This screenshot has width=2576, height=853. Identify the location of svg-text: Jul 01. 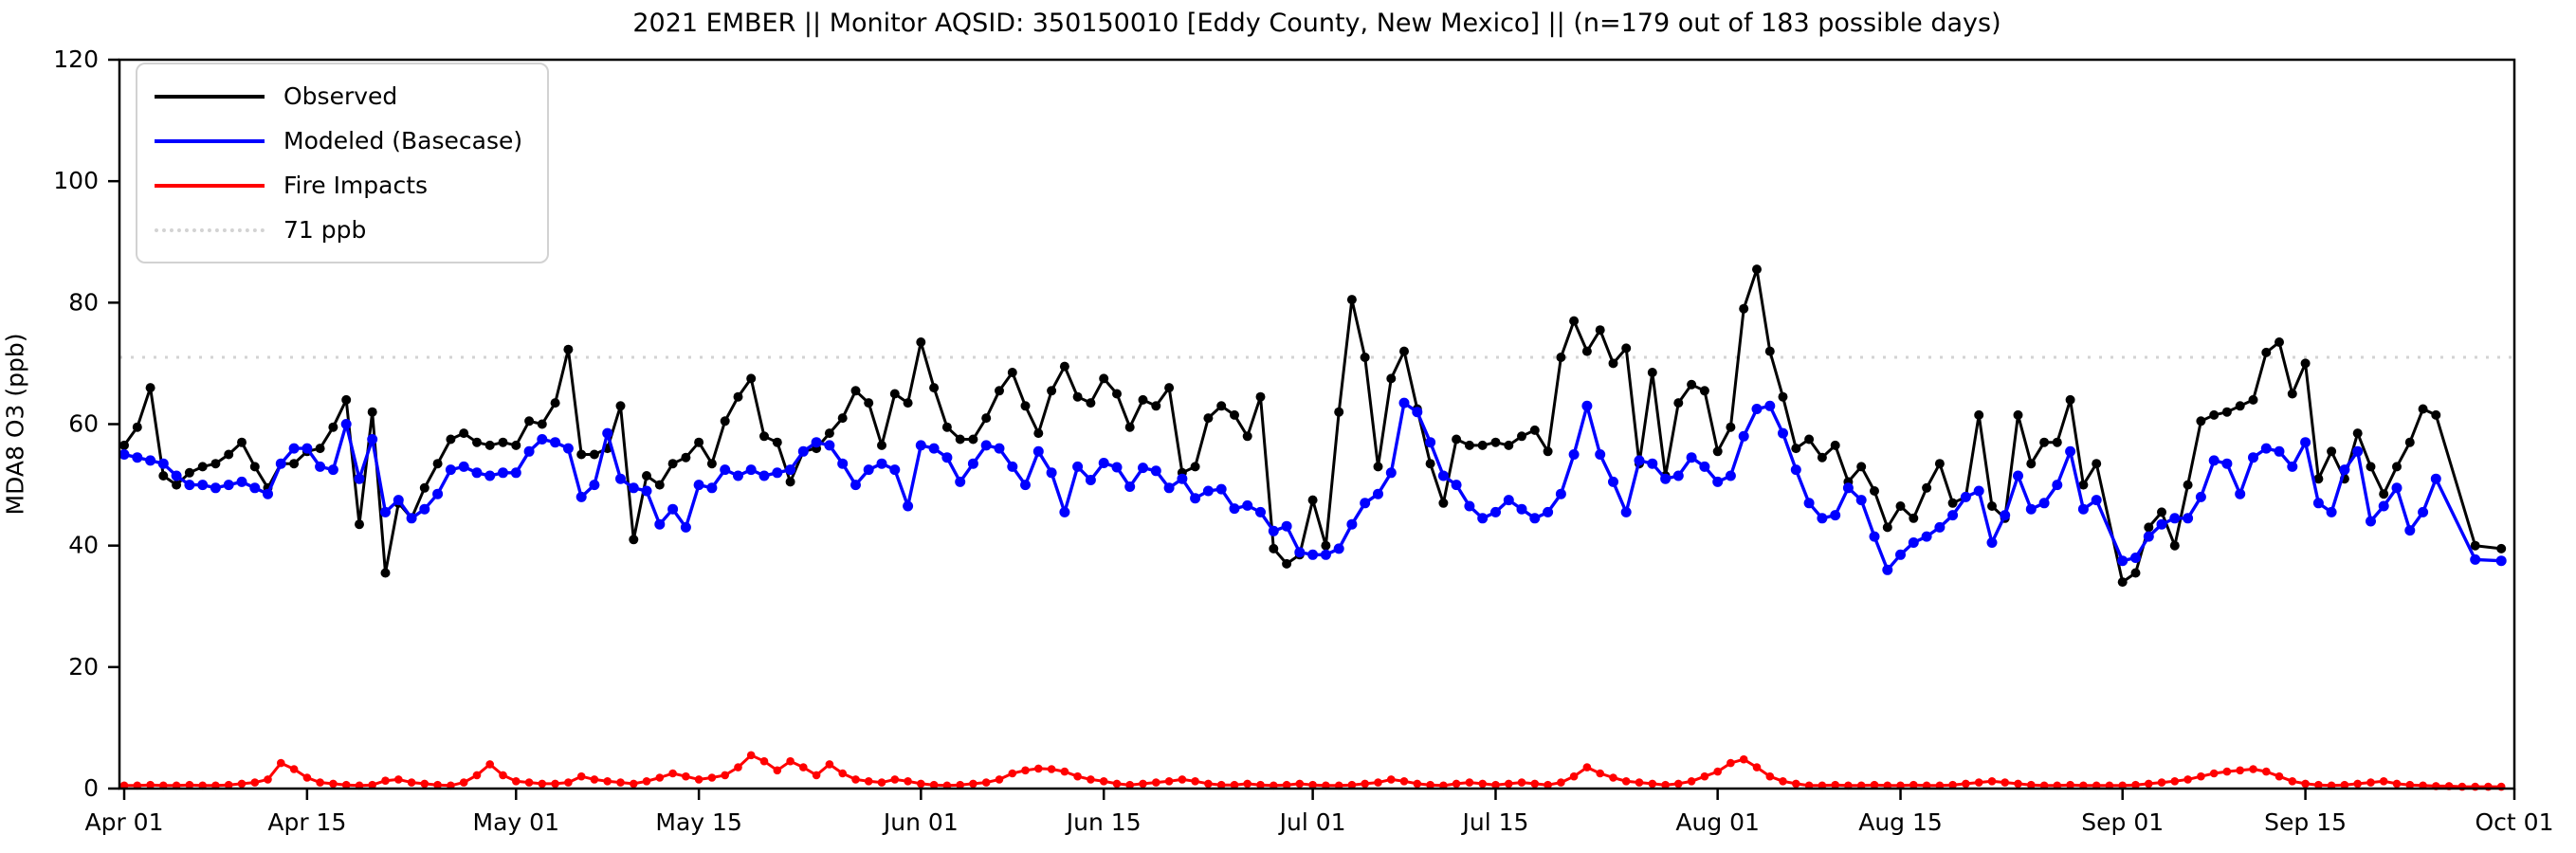
(1312, 822).